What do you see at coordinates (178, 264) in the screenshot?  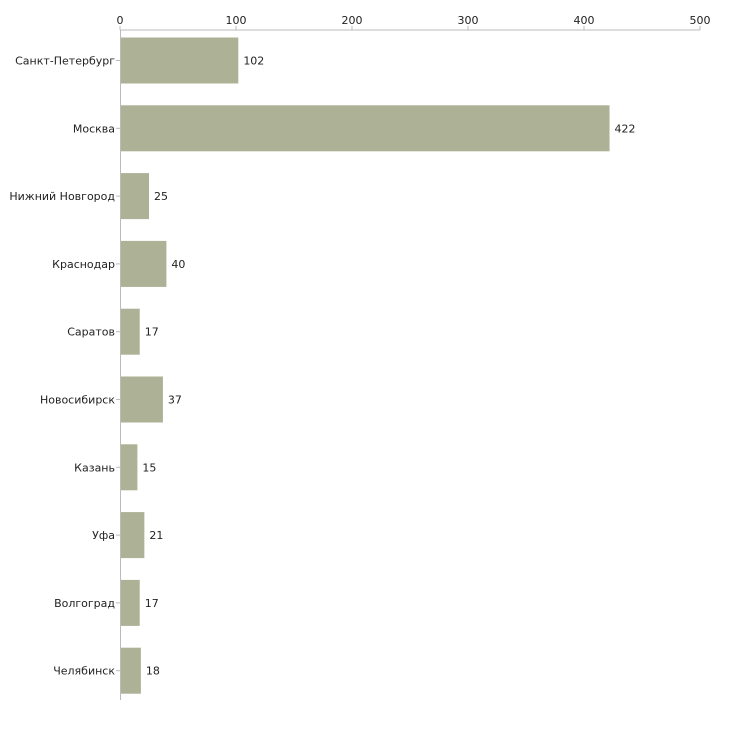 I see `value-label: 40` at bounding box center [178, 264].